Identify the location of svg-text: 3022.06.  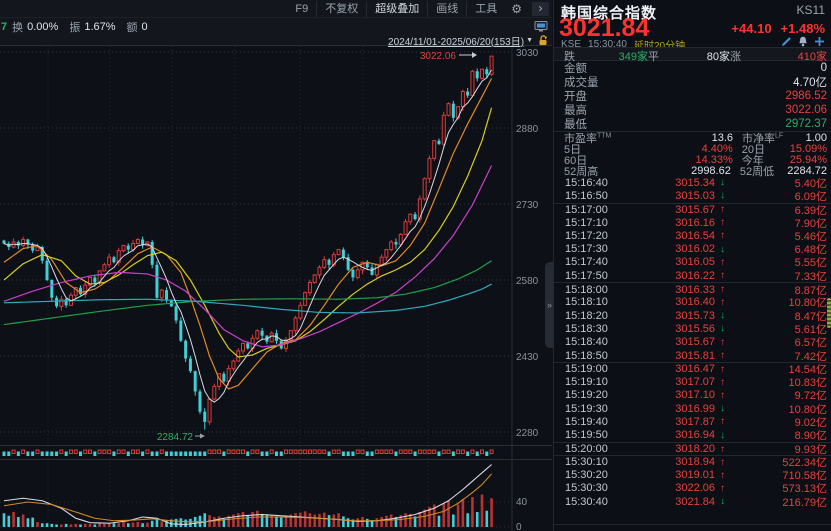
(438, 56).